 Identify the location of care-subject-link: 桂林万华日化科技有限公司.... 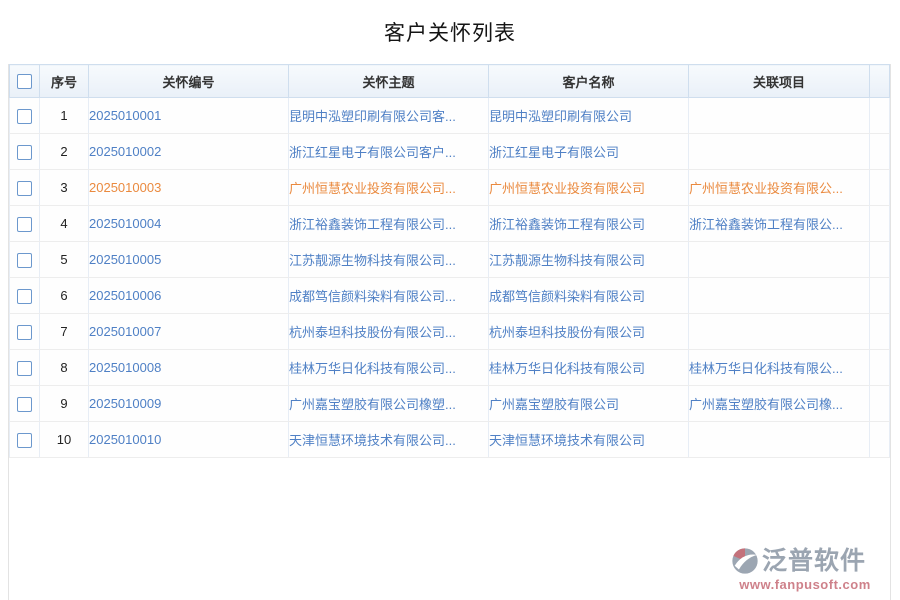
(372, 368).